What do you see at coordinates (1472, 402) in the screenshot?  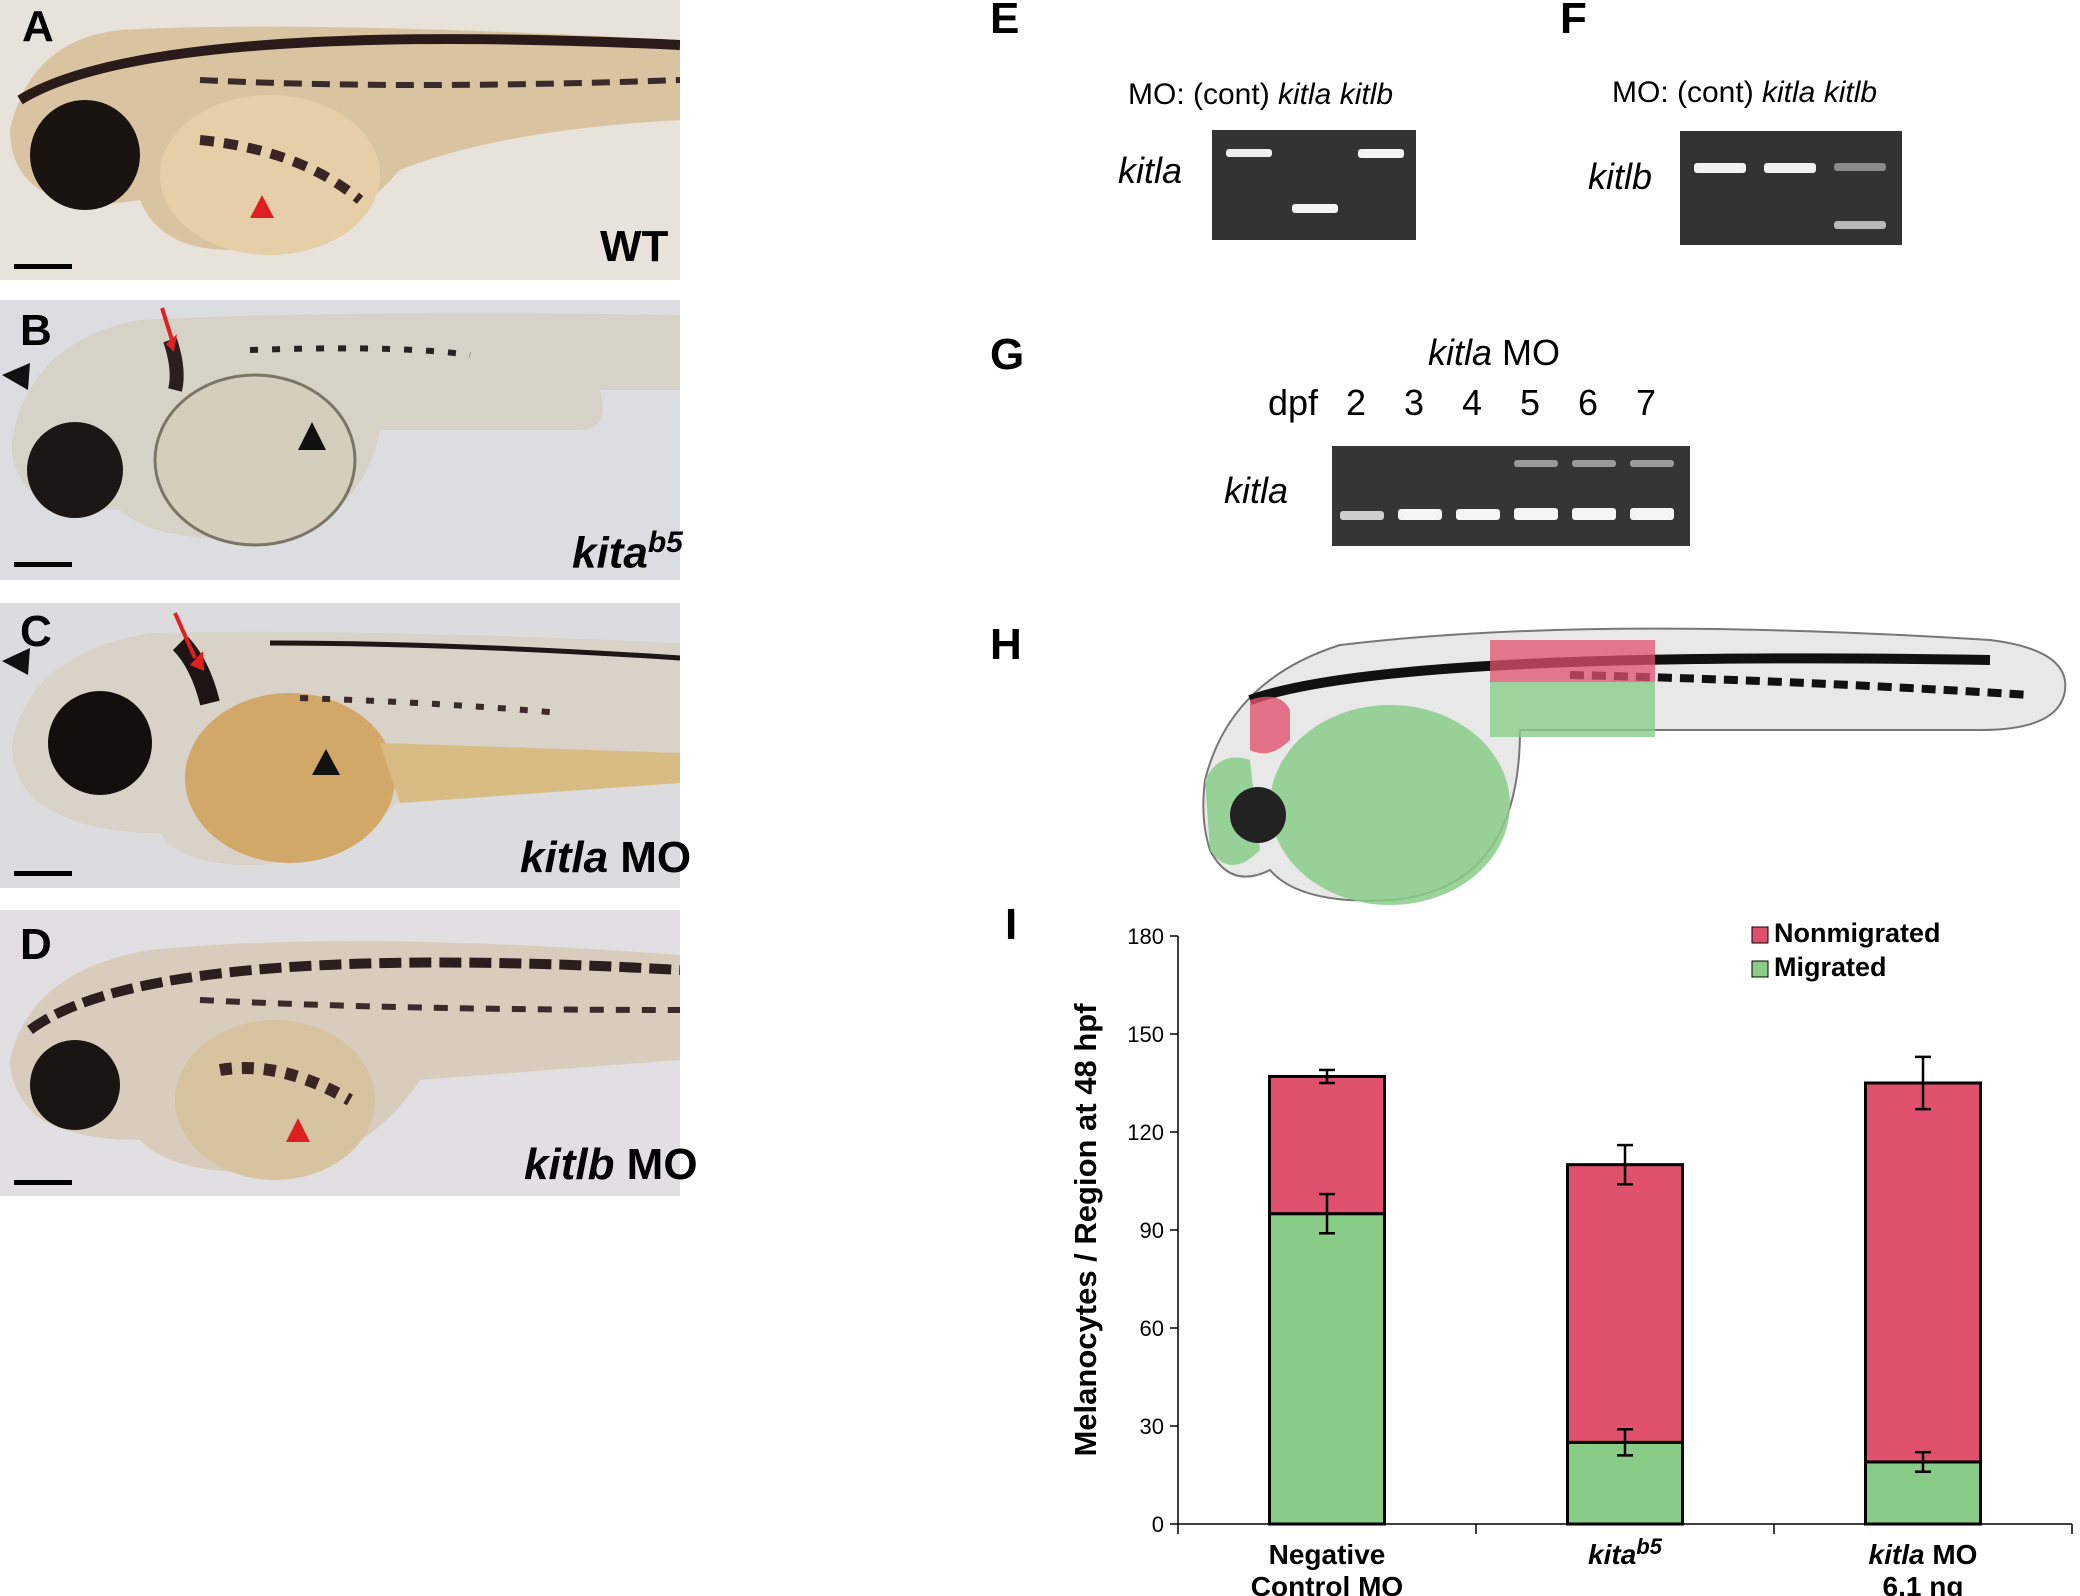 I see `day-label-4: 4` at bounding box center [1472, 402].